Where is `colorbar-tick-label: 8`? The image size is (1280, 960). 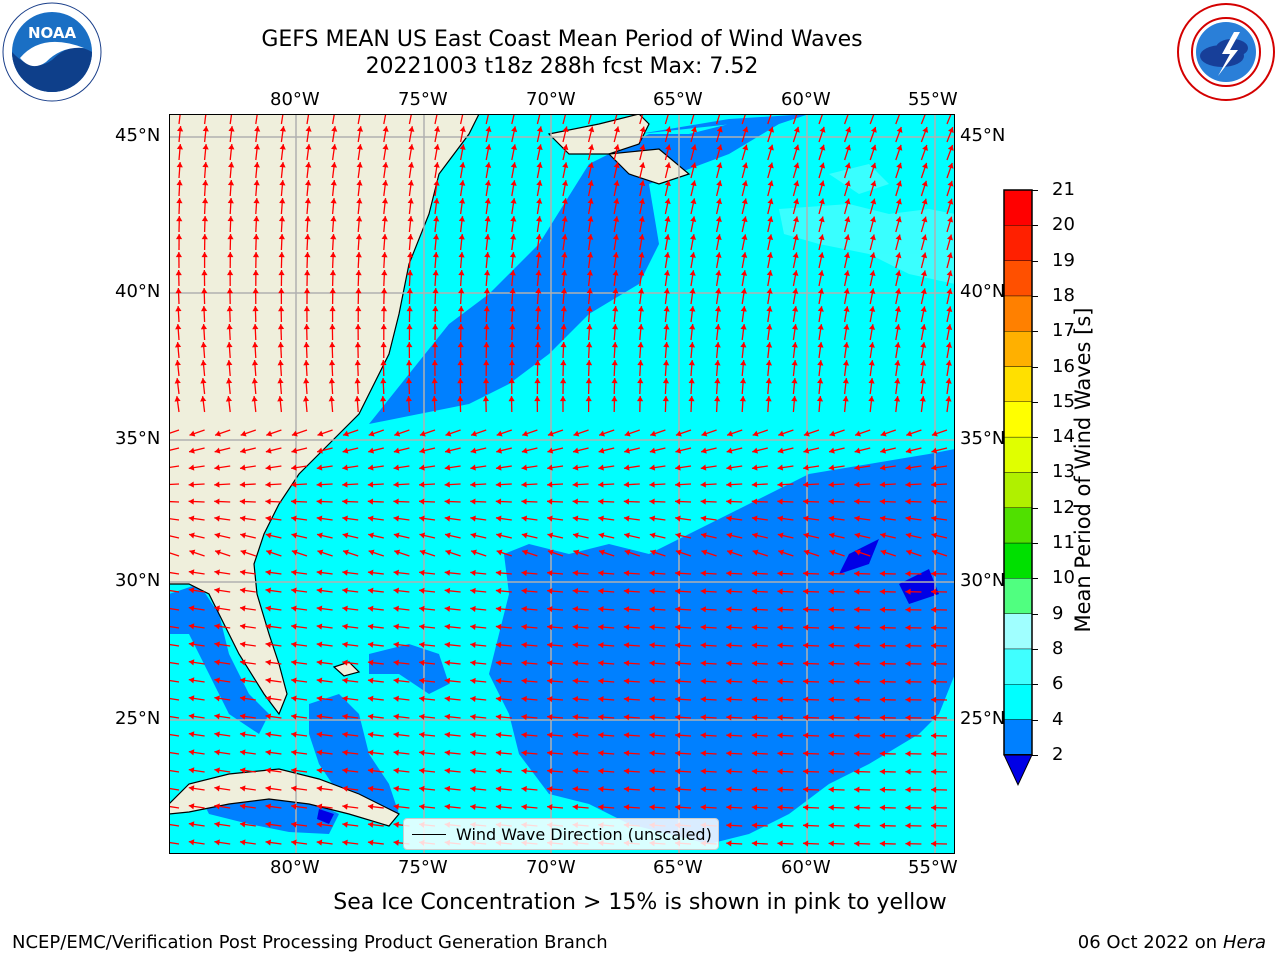
colorbar-tick-label: 8 is located at coordinates (1058, 648).